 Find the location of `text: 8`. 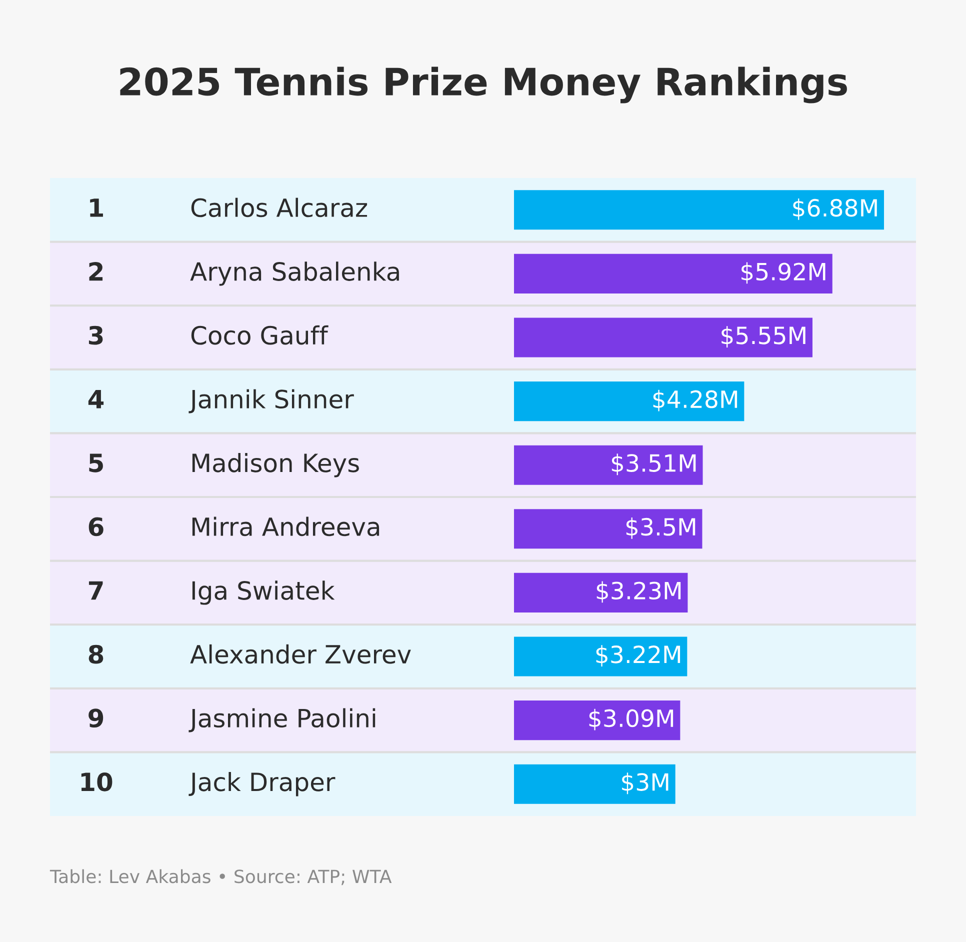

text: 8 is located at coordinates (96, 654).